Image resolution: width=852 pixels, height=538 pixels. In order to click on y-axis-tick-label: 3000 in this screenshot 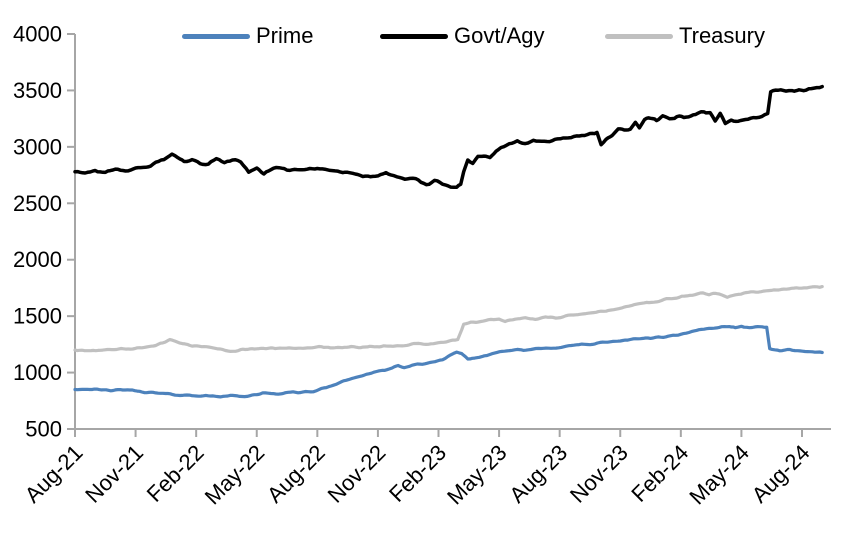, I will do `click(37, 146)`.